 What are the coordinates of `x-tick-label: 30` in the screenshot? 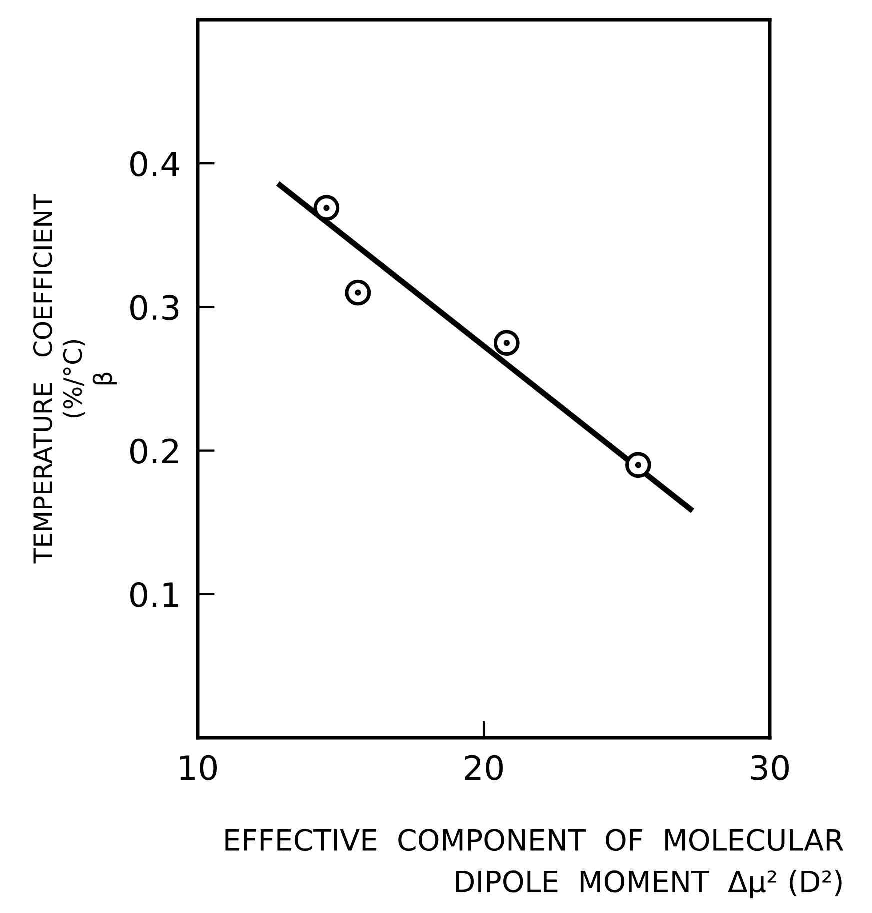 It's located at (770, 767).